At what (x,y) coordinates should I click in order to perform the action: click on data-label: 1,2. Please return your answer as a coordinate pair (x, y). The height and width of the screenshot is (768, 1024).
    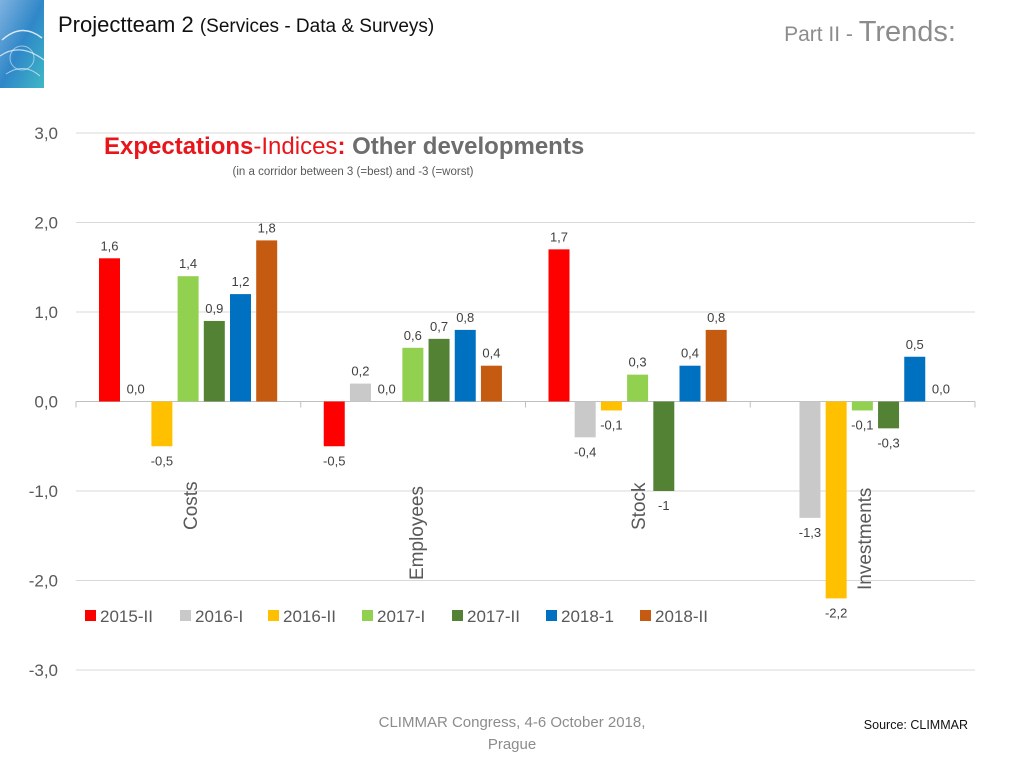
    Looking at the image, I should click on (240, 281).